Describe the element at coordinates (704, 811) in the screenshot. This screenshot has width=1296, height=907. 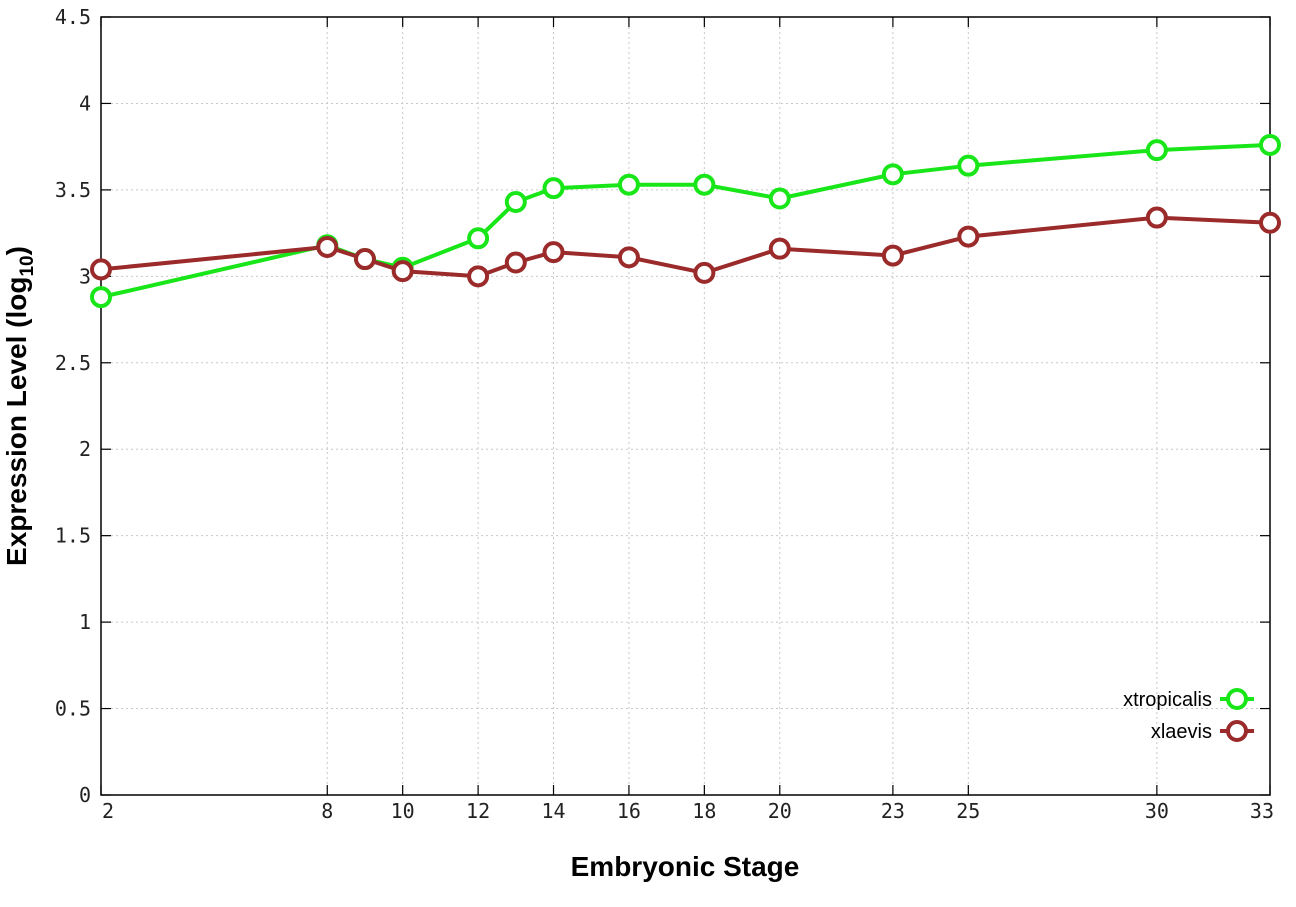
I see `x-tick-label: 18` at that location.